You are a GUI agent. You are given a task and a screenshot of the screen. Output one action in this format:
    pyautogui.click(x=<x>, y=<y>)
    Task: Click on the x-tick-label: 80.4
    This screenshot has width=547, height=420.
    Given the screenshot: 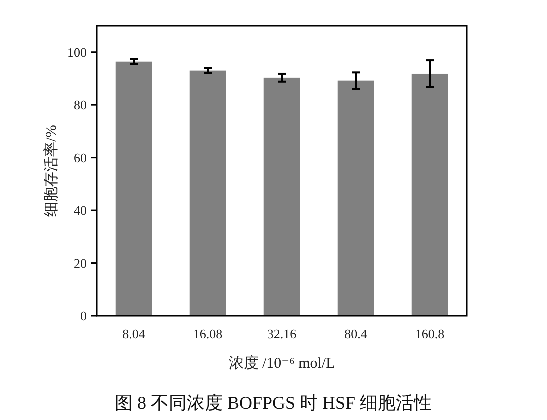 What is the action you would take?
    pyautogui.click(x=356, y=334)
    